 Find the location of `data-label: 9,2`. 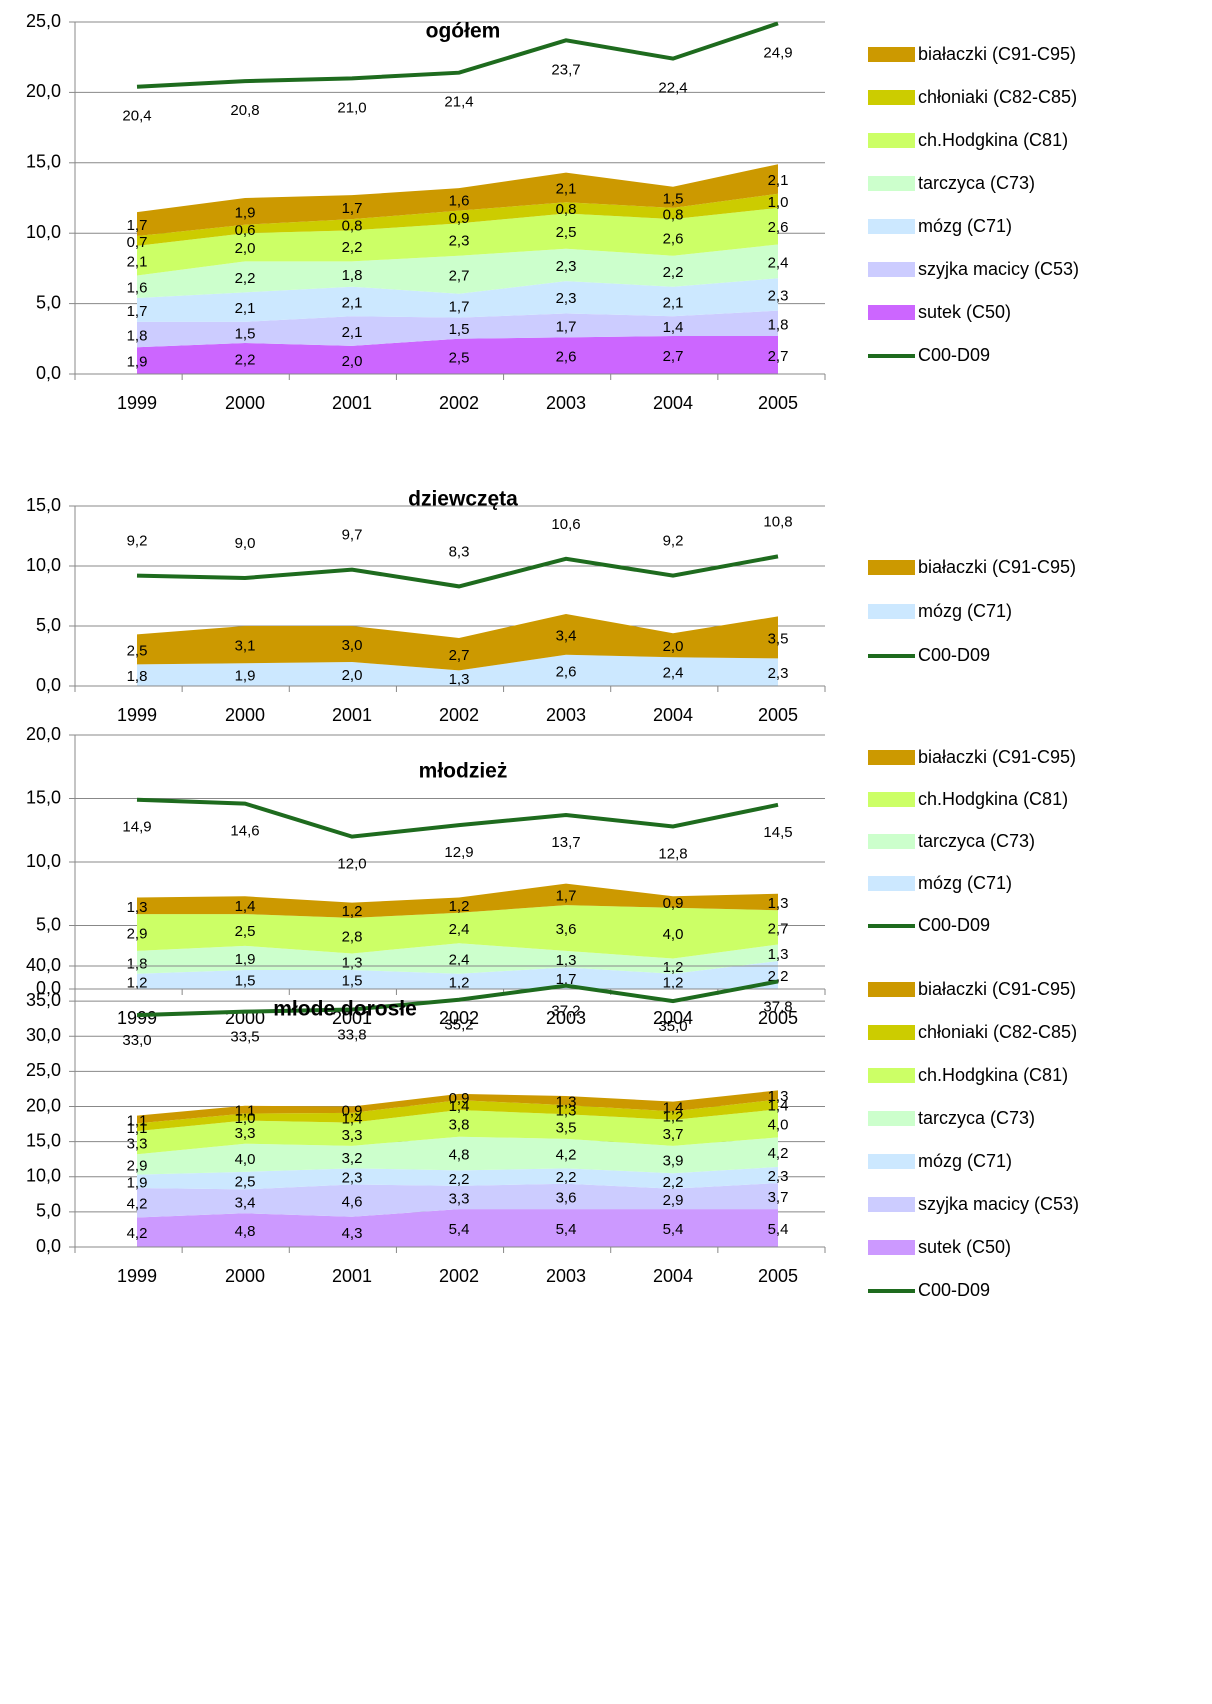

data-label: 9,2 is located at coordinates (673, 541).